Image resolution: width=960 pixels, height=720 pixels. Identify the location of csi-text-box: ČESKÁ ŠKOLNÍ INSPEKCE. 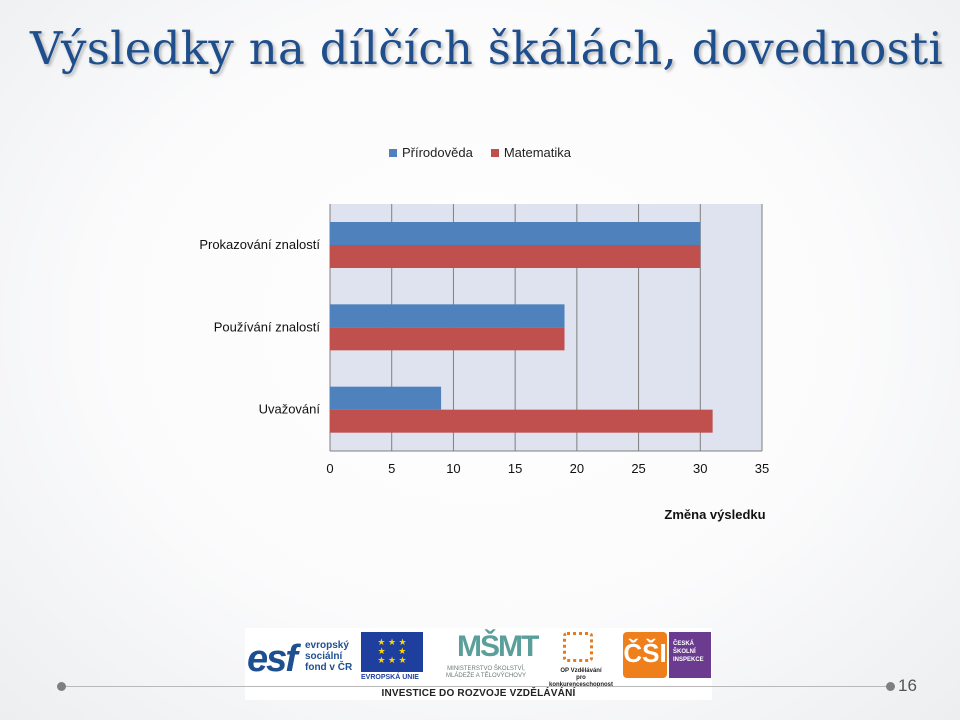
(690, 655).